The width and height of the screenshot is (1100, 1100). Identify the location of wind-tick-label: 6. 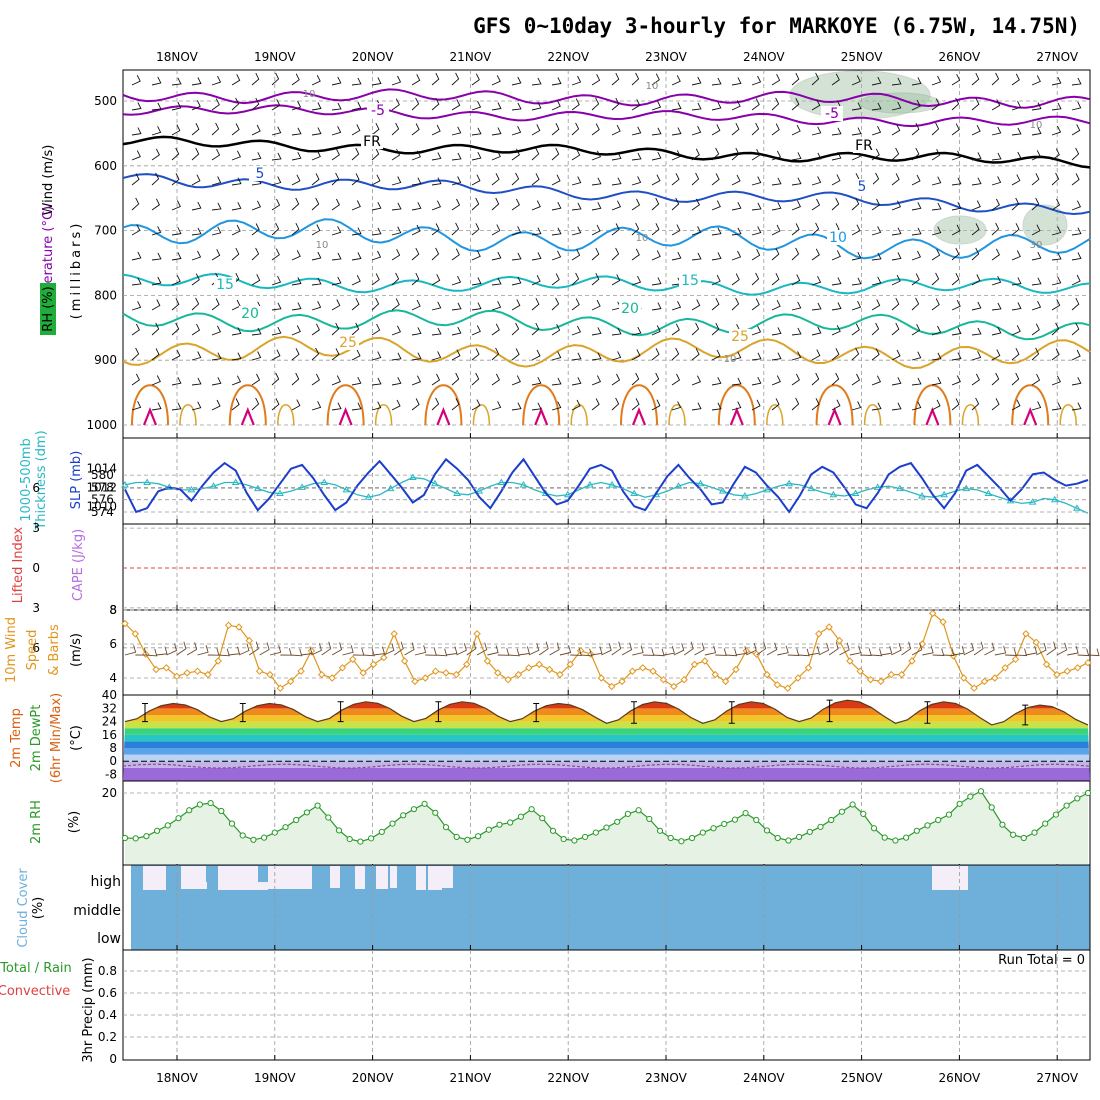
(113, 644).